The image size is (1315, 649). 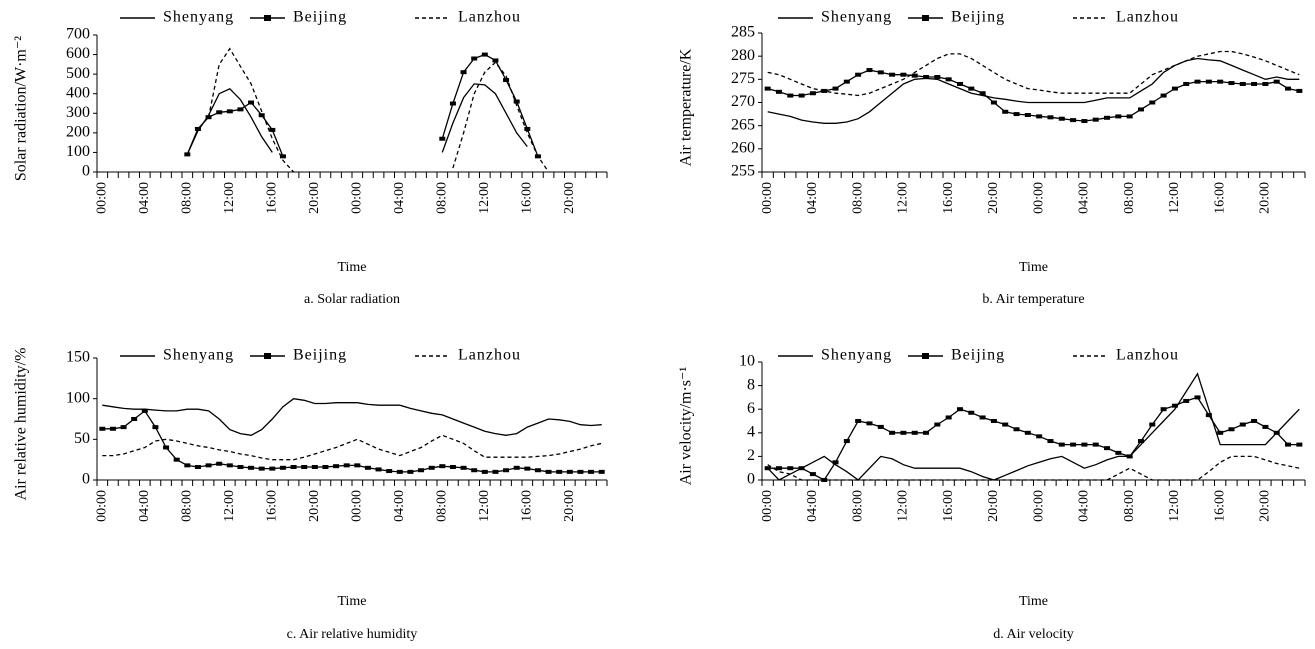 I want to click on y-tick-label: 300, so click(x=78, y=112).